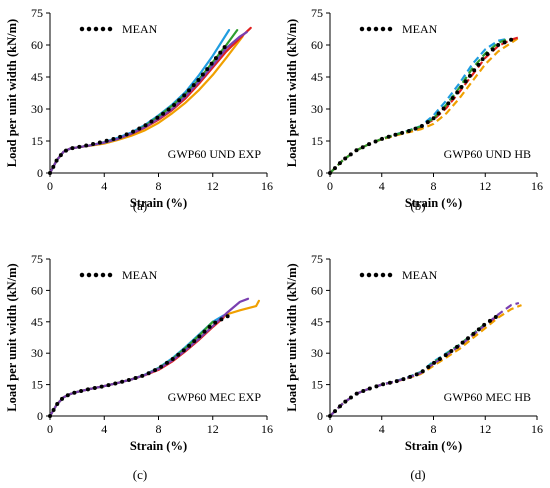  Describe the element at coordinates (417, 474) in the screenshot. I see `panel-caption: (d)` at that location.